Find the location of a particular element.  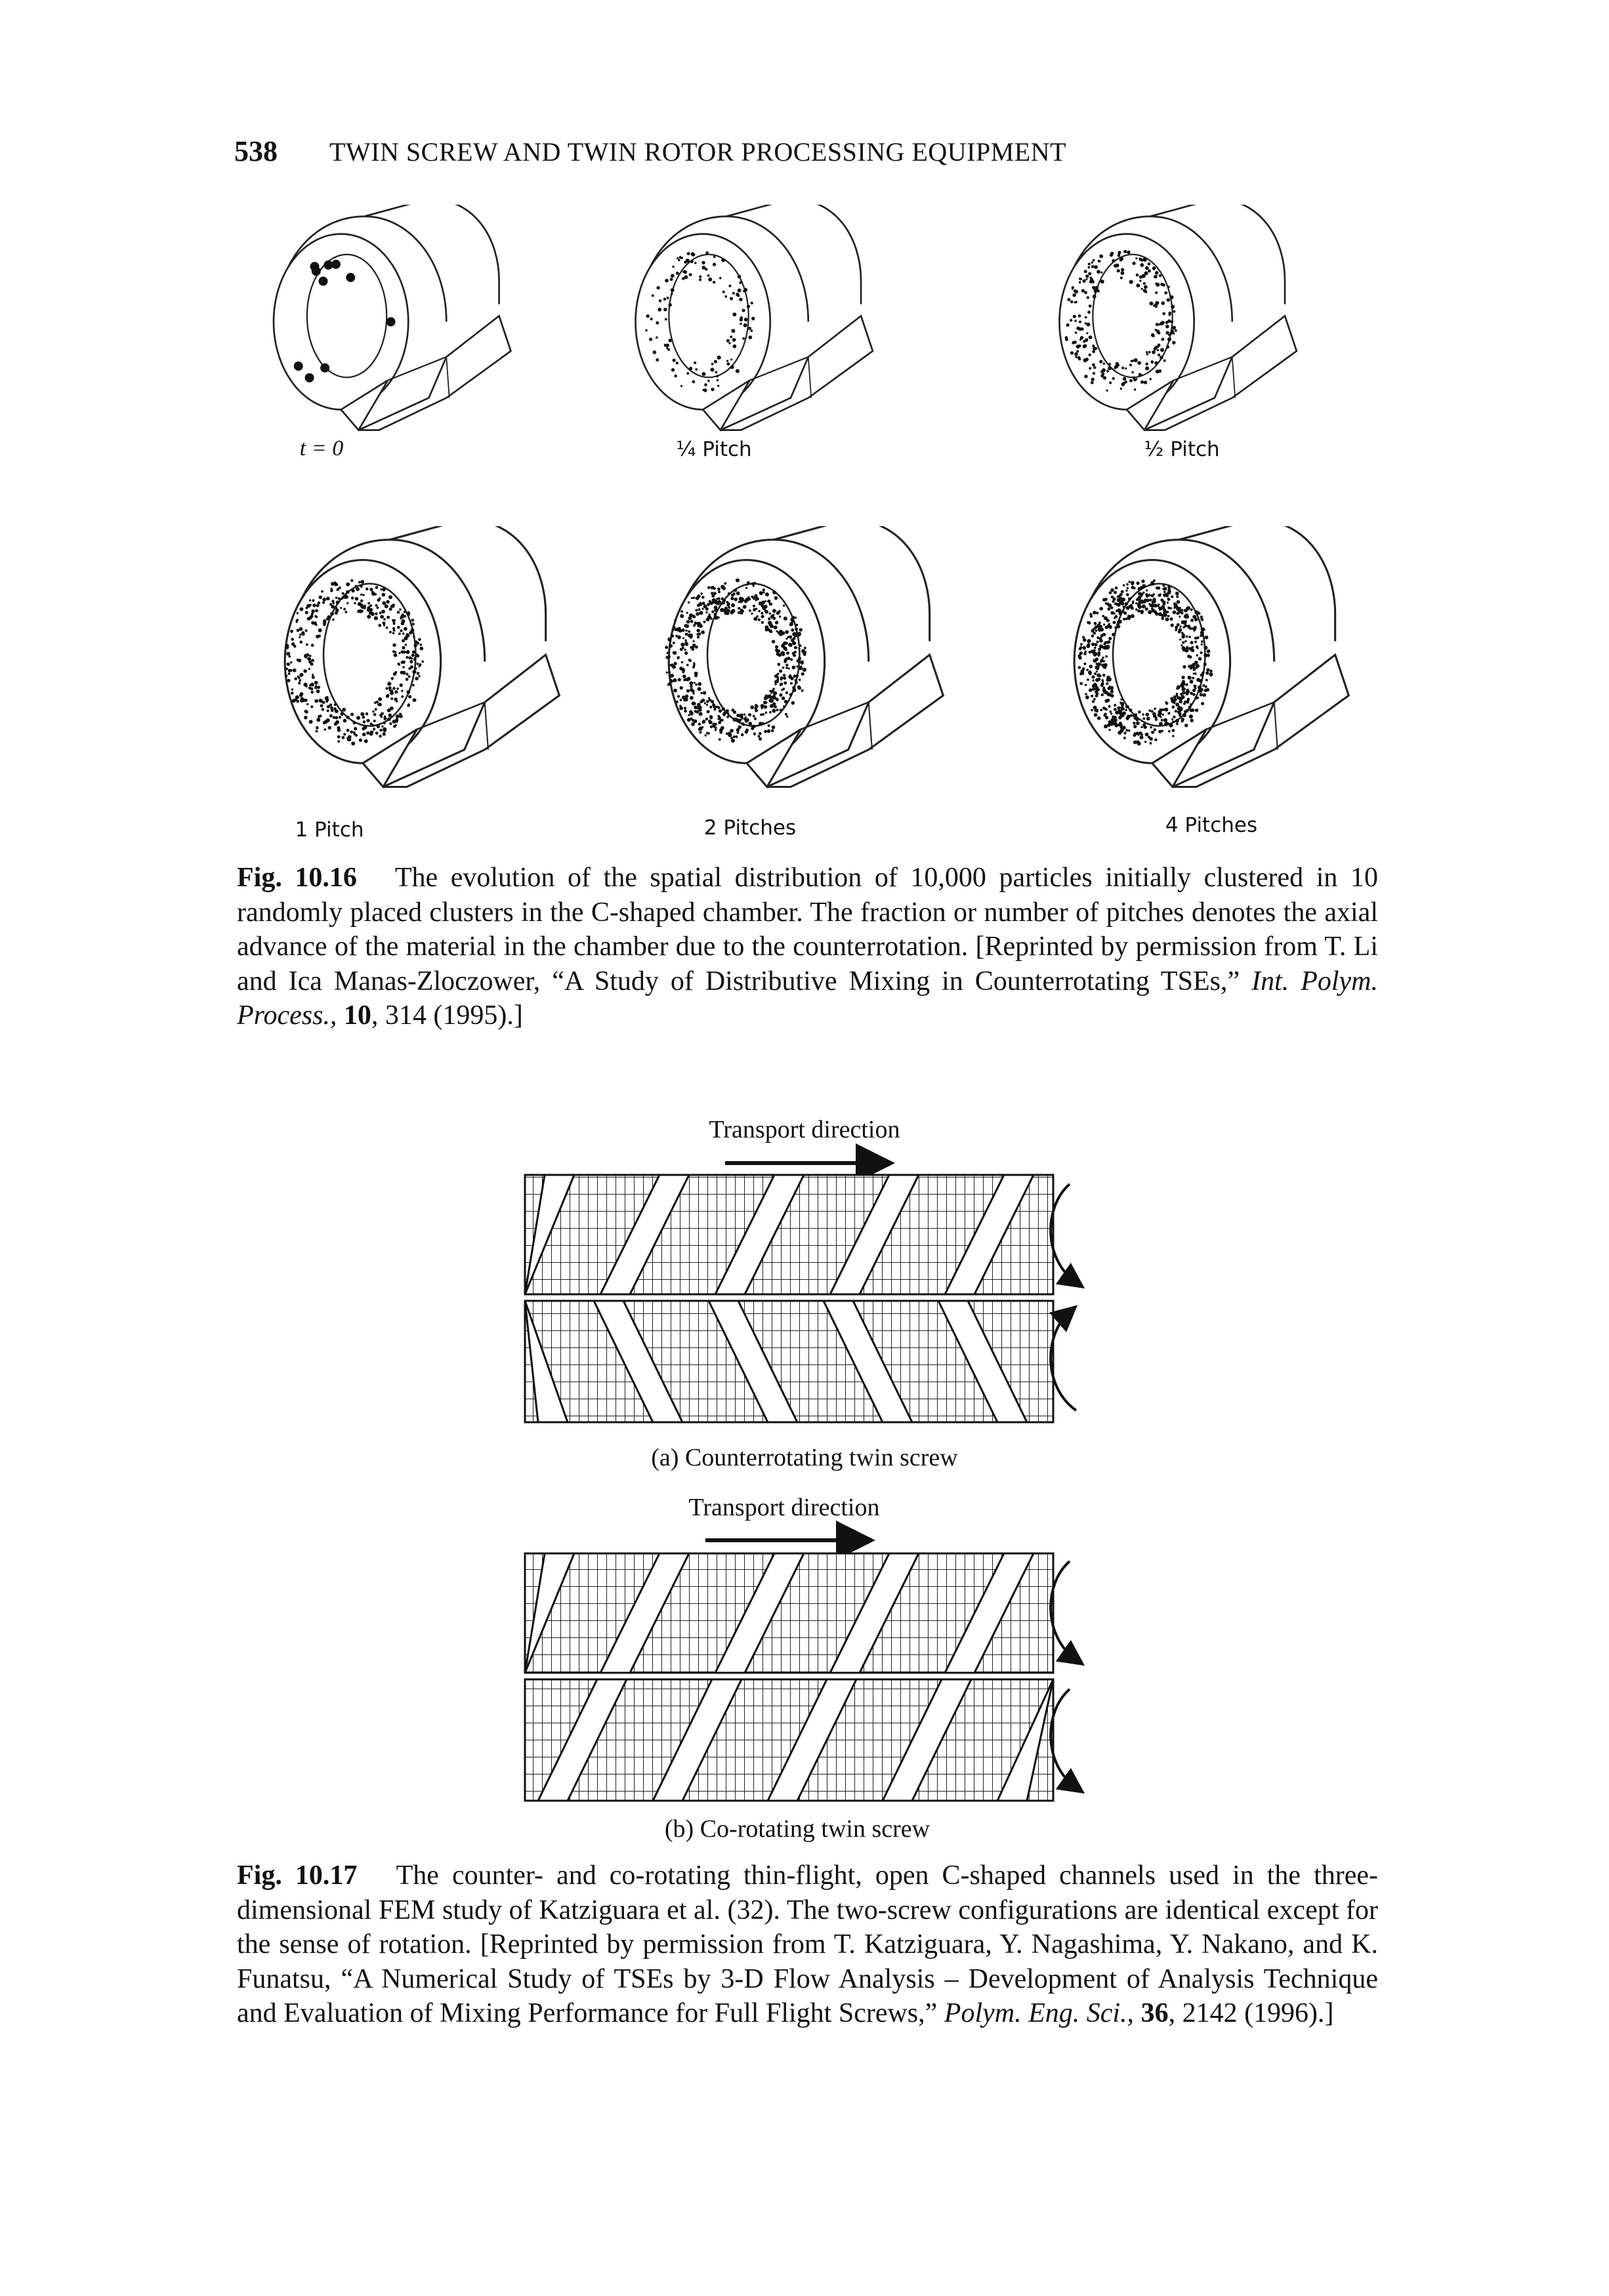

fig-10-17-drawings is located at coordinates (804, 1472).